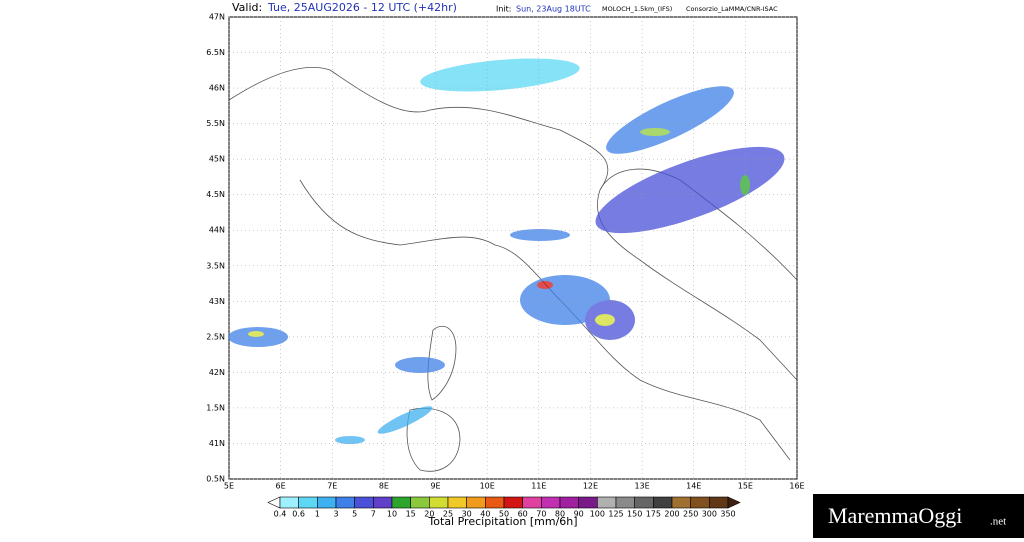 Image resolution: width=1024 pixels, height=542 pixels. I want to click on init-time: Sun, 23Aug 18UTC, so click(553, 9).